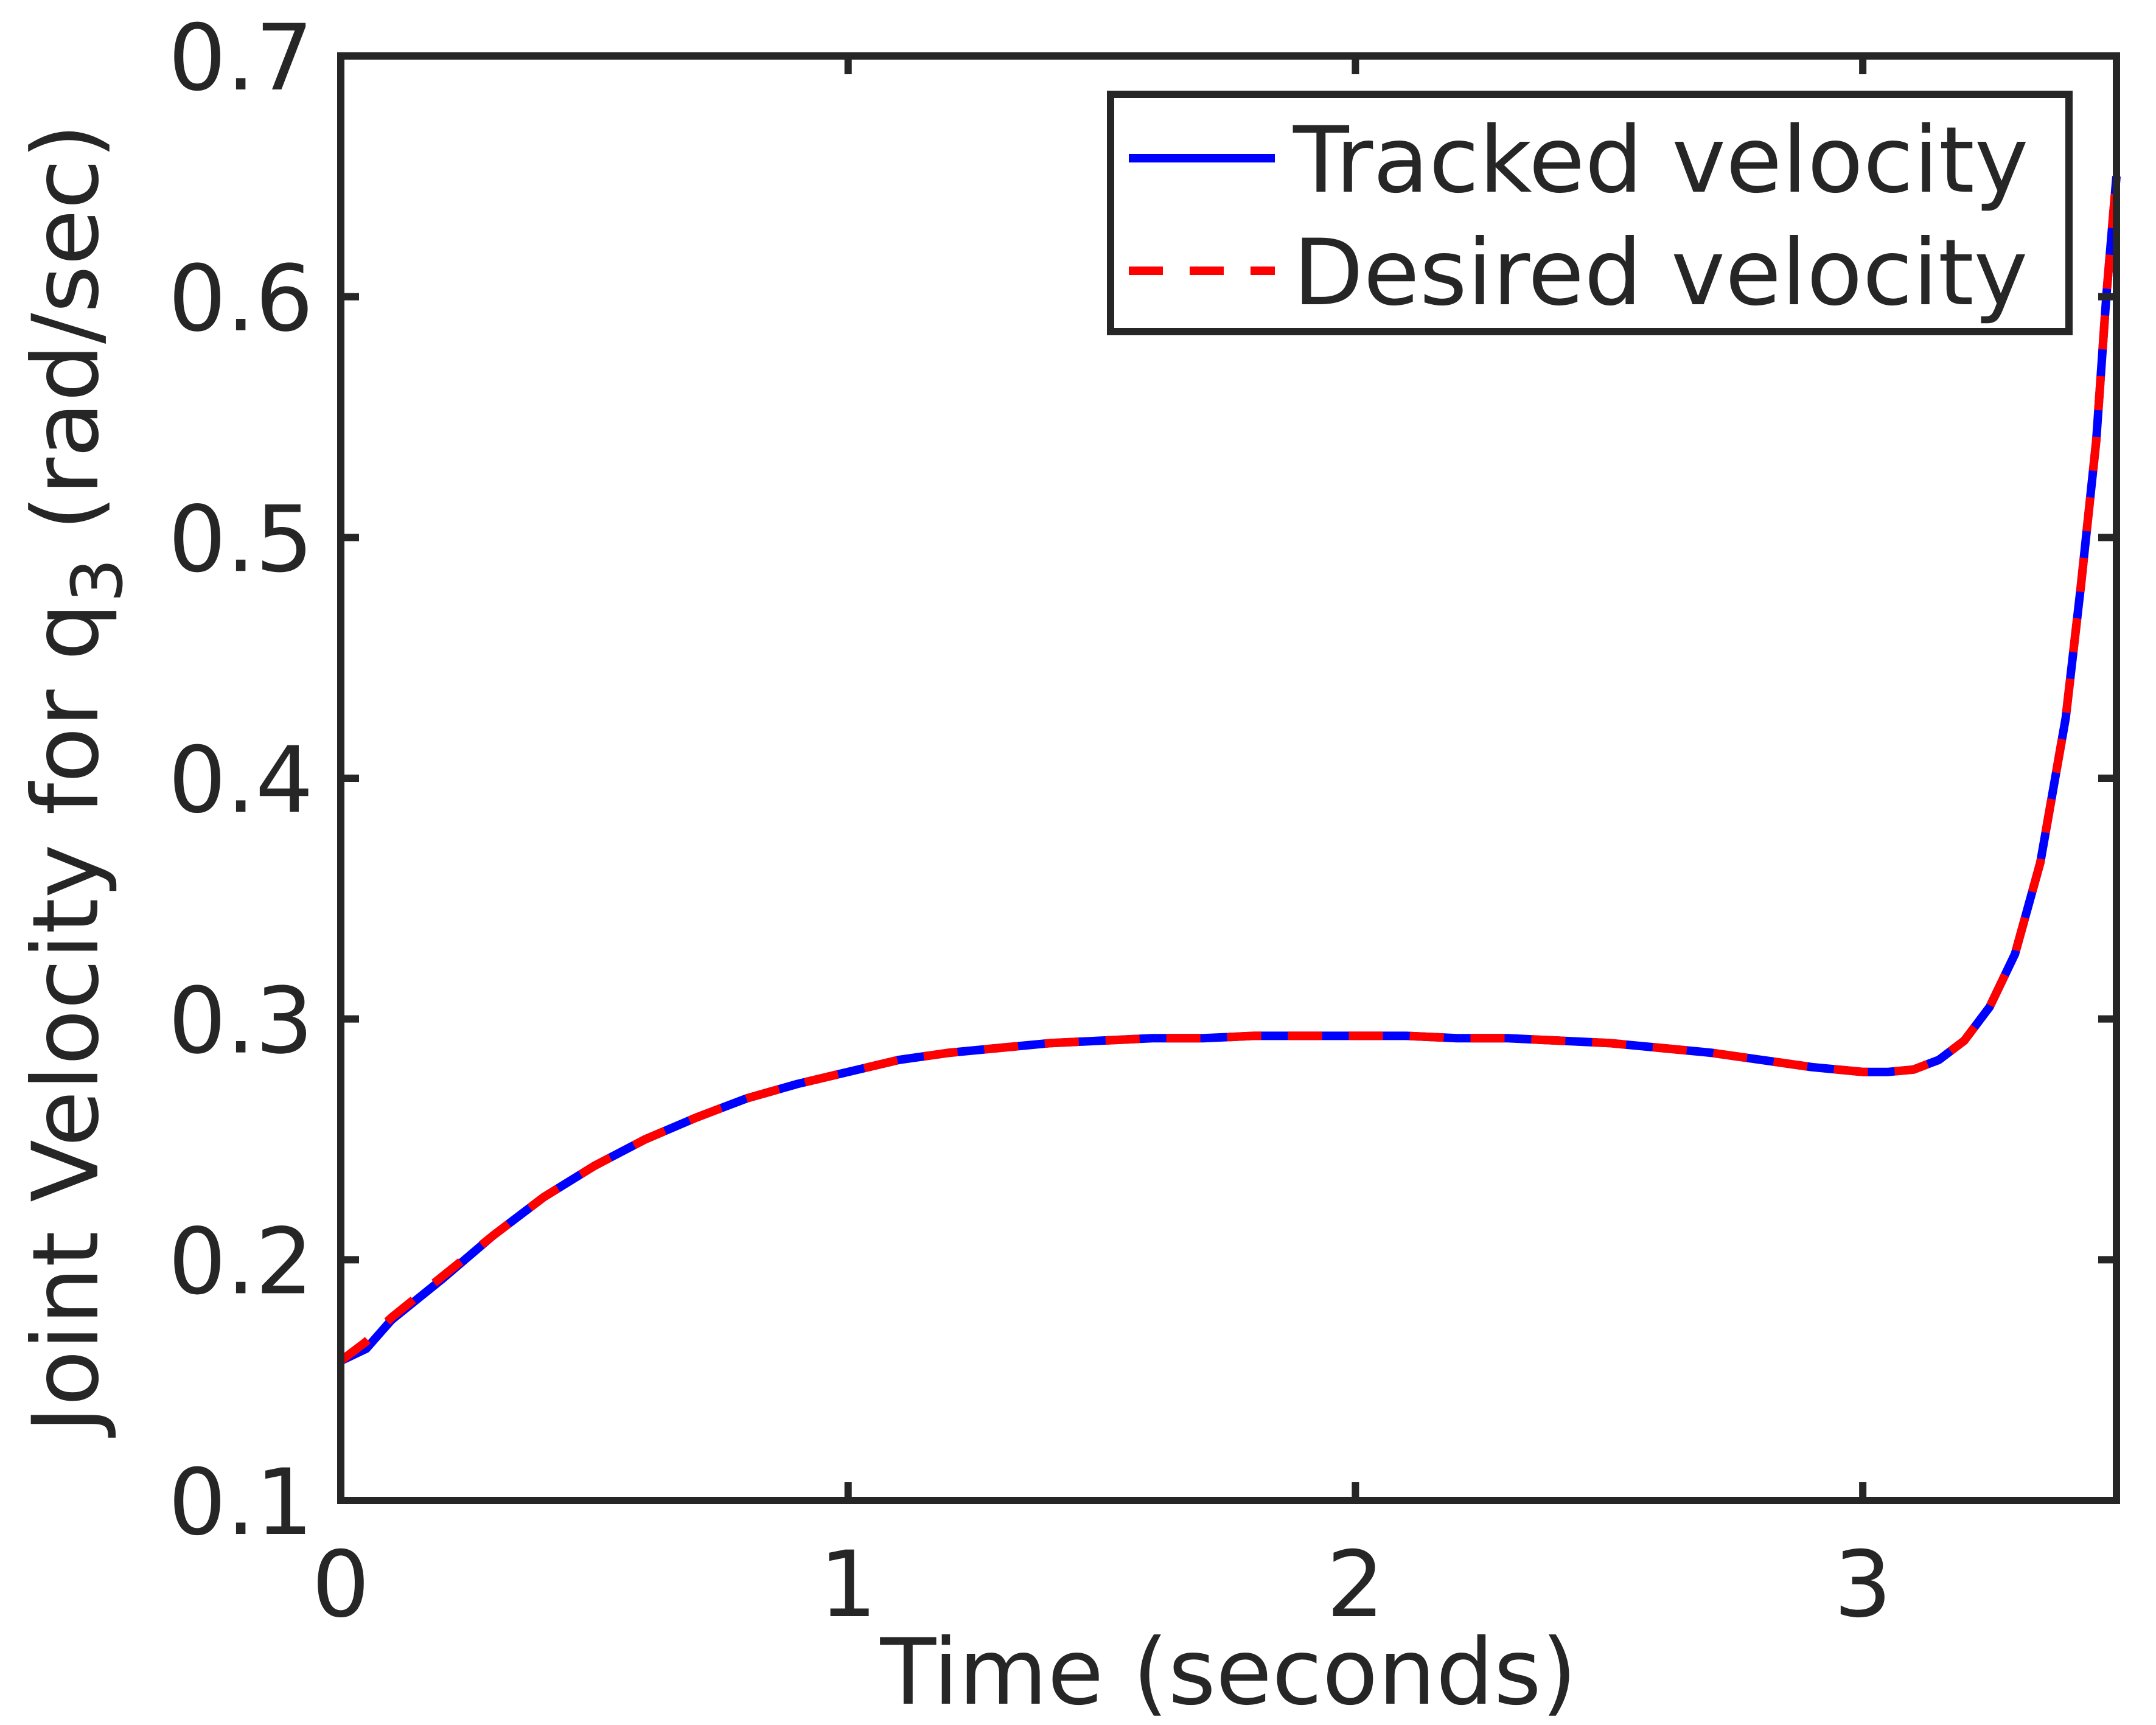  Describe the element at coordinates (66, 1020) in the screenshot. I see `y-axis-label-main: Joint Velocity for q` at that location.